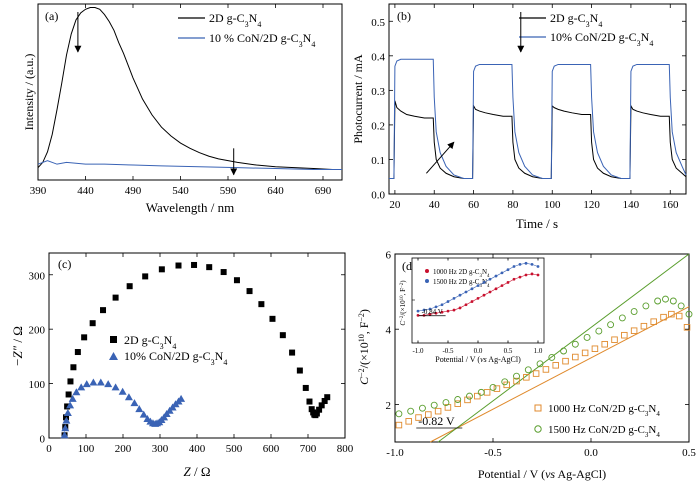 Image resolution: width=700 pixels, height=486 pixels. I want to click on p0-xtick-label-0: 390, so click(38, 191).